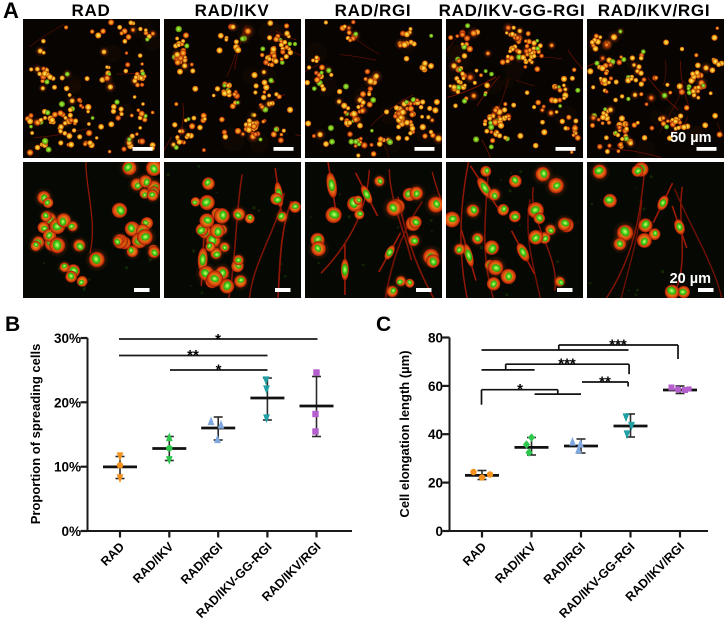  I want to click on svg-text: Cell elongation length (µm), so click(404, 433).